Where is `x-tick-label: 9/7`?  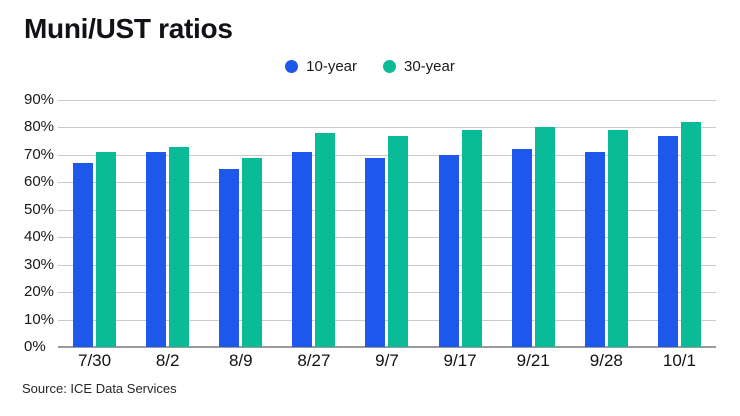
x-tick-label: 9/7 is located at coordinates (387, 360).